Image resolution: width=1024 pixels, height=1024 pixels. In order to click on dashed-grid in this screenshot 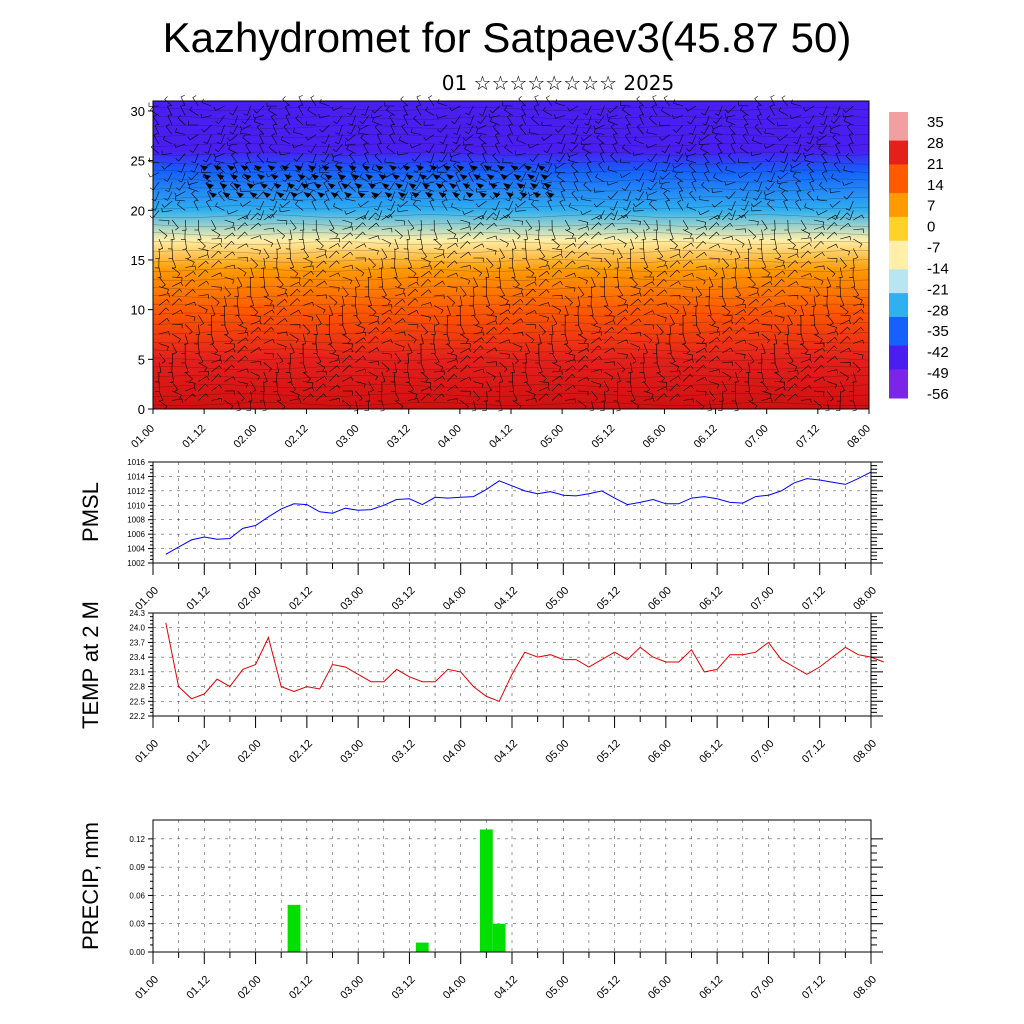, I will do `click(512, 512)`.